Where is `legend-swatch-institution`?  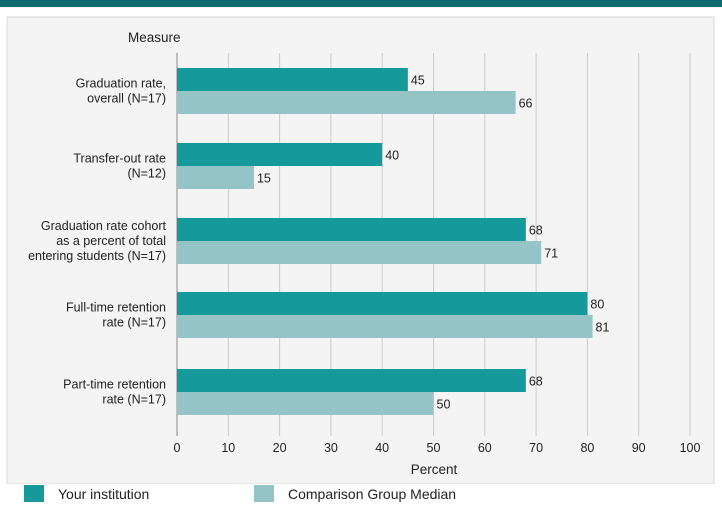
legend-swatch-institution is located at coordinates (34, 493).